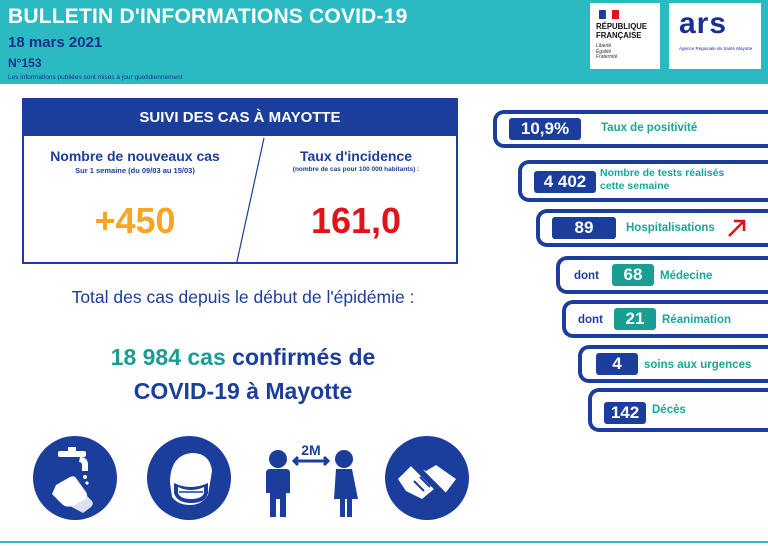  Describe the element at coordinates (716, 48) in the screenshot. I see `ars-logo-sub: Agence Régionale de Santé Mayotte` at that location.